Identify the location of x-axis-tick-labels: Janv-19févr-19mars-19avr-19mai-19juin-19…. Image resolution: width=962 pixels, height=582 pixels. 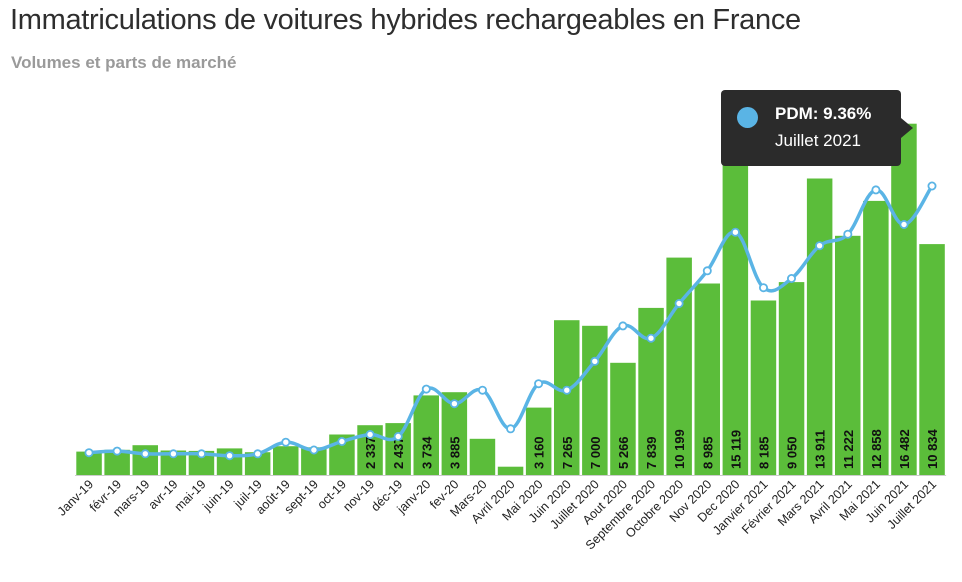
(497, 514).